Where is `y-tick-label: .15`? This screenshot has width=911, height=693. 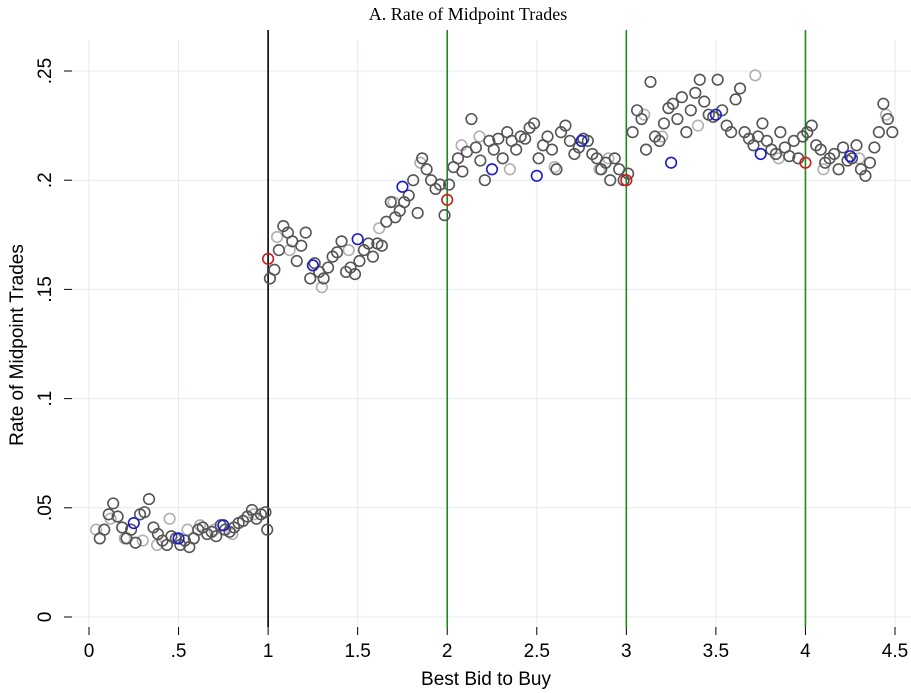 y-tick-label: .15 is located at coordinates (45, 289).